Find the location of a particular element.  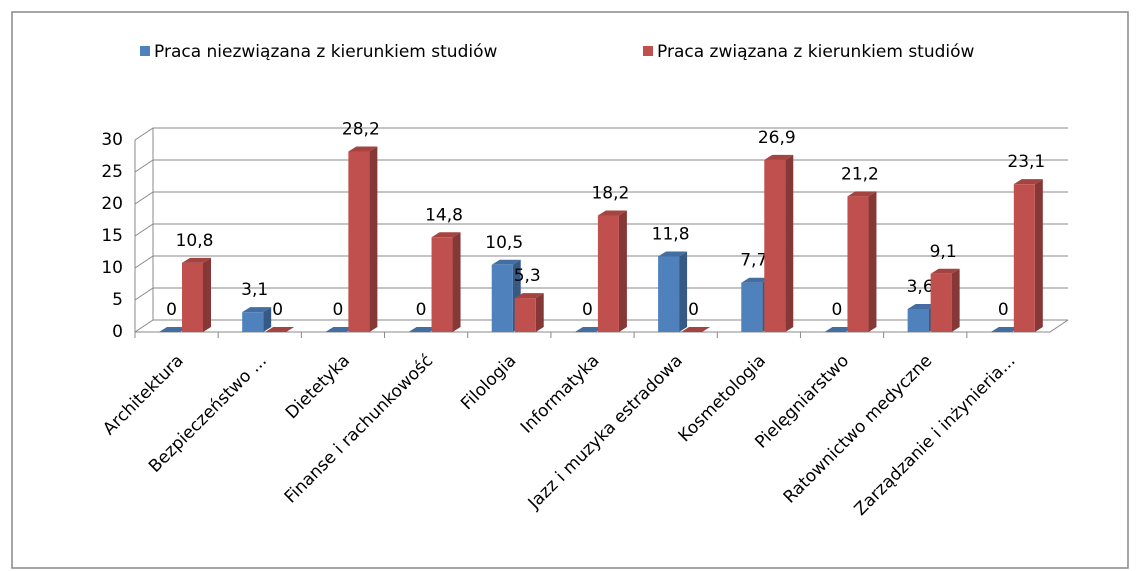

value-label: 28,2 is located at coordinates (361, 130).